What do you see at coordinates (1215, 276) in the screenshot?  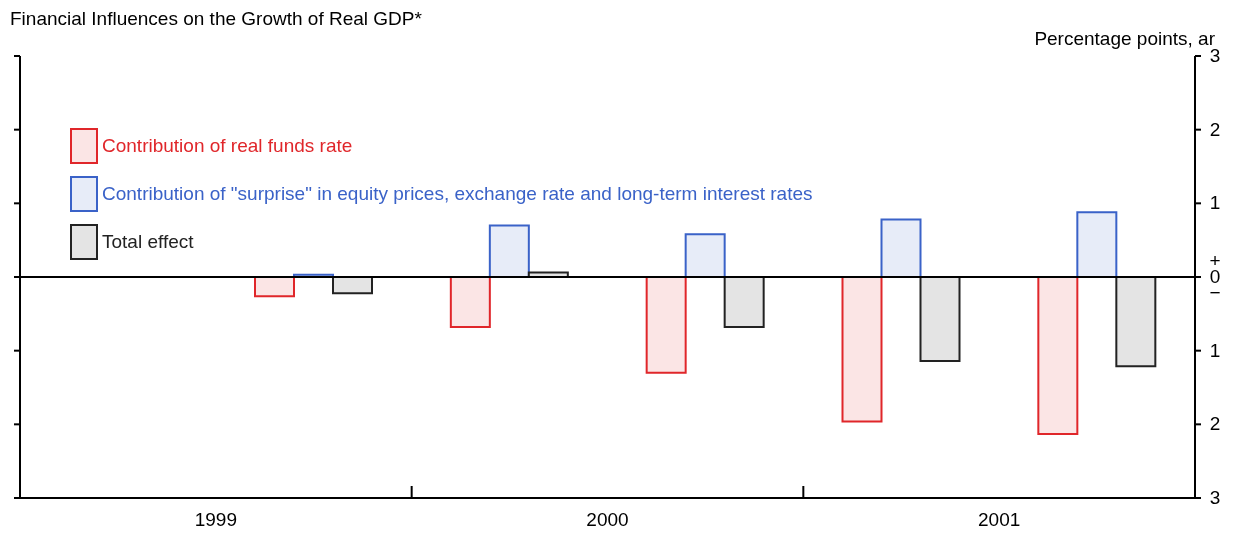 I see `y-tick-label: + 0 −` at bounding box center [1215, 276].